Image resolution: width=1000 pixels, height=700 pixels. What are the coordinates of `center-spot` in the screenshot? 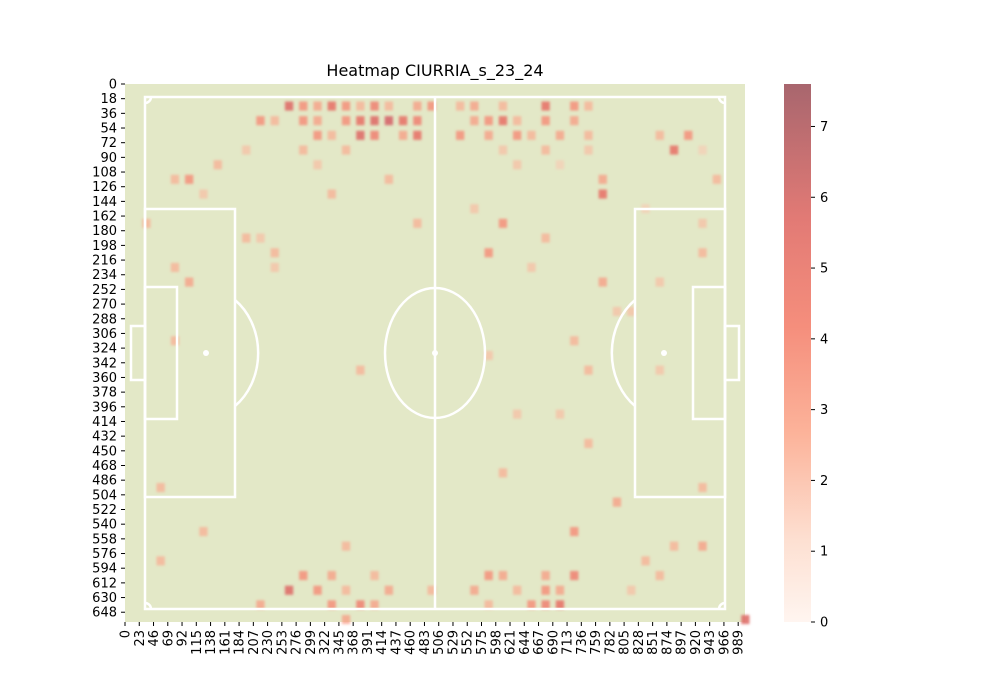 It's located at (435, 353).